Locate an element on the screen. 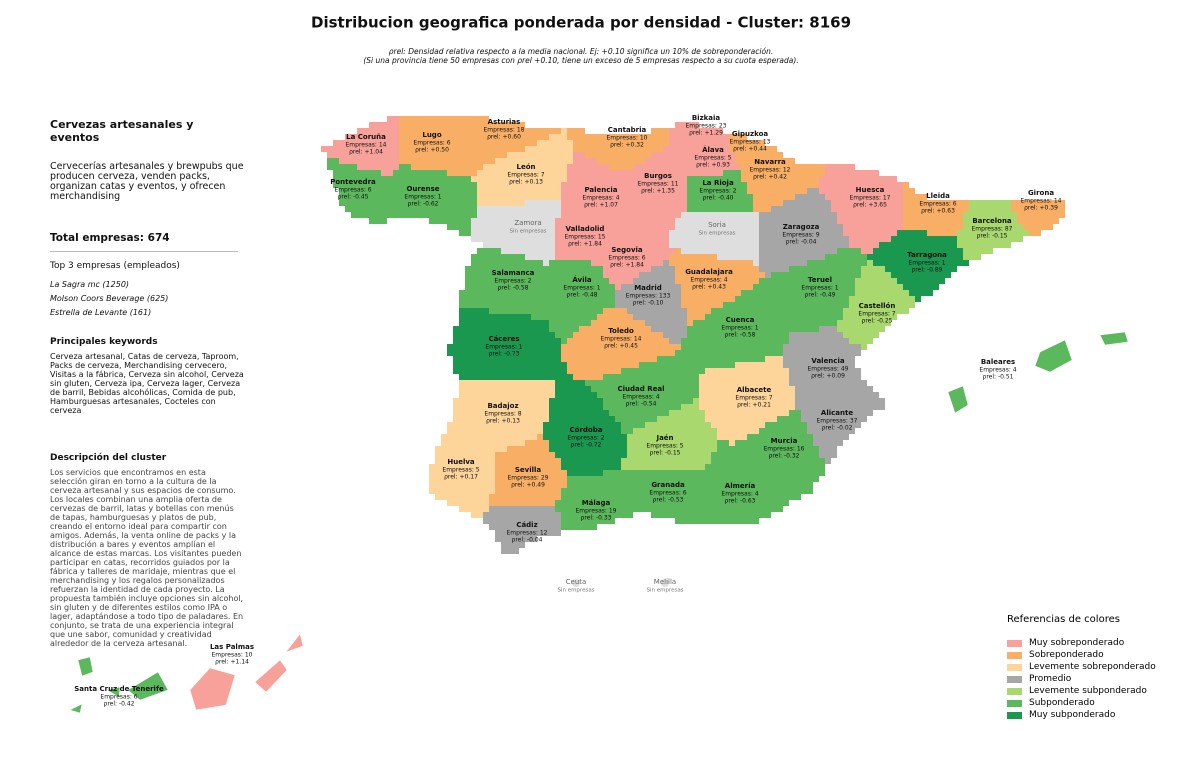 The image size is (1200, 761). province-name: Granada is located at coordinates (668, 485).